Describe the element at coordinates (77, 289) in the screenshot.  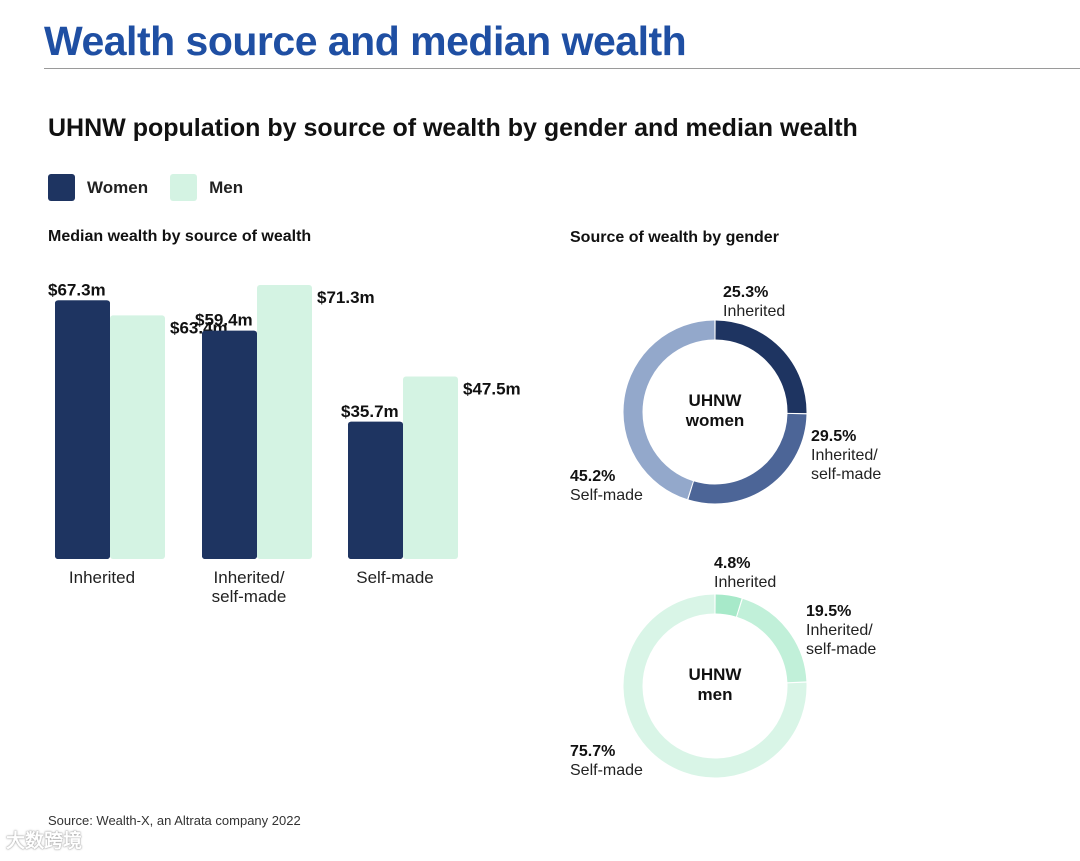
I see `value-label-women-inherited: $67.3m` at that location.